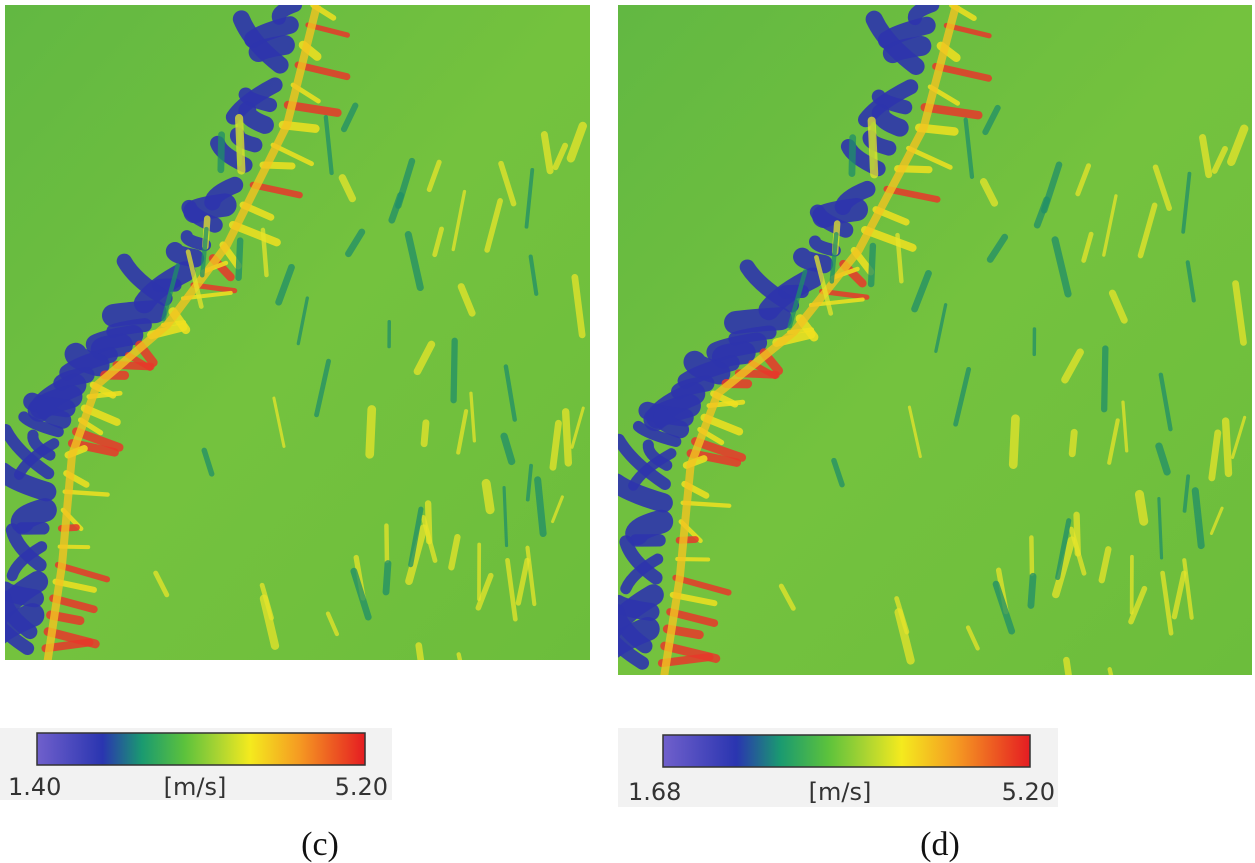 The image size is (1255, 863). Describe the element at coordinates (196, 764) in the screenshot. I see `colorbar: 1.40 [m/s] 5.20` at that location.